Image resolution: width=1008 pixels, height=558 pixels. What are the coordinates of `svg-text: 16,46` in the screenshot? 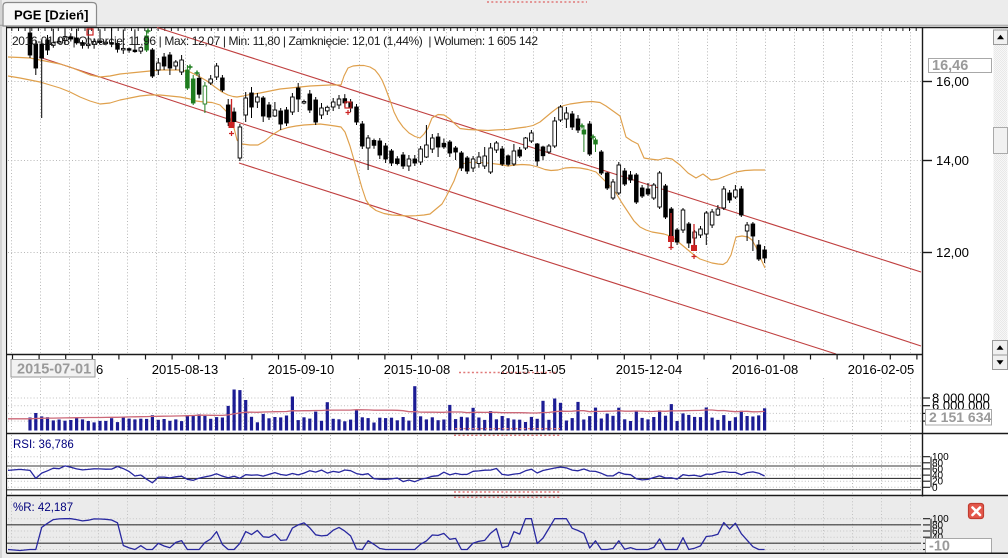 It's located at (950, 66).